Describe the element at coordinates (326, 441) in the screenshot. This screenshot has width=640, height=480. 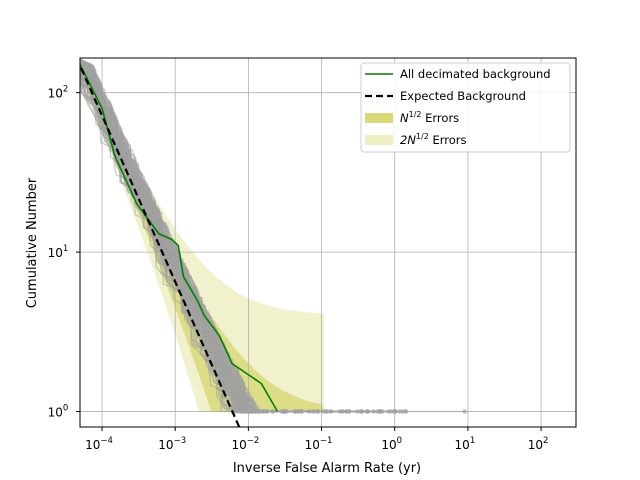
I see `x-tick-exponent: −1` at that location.